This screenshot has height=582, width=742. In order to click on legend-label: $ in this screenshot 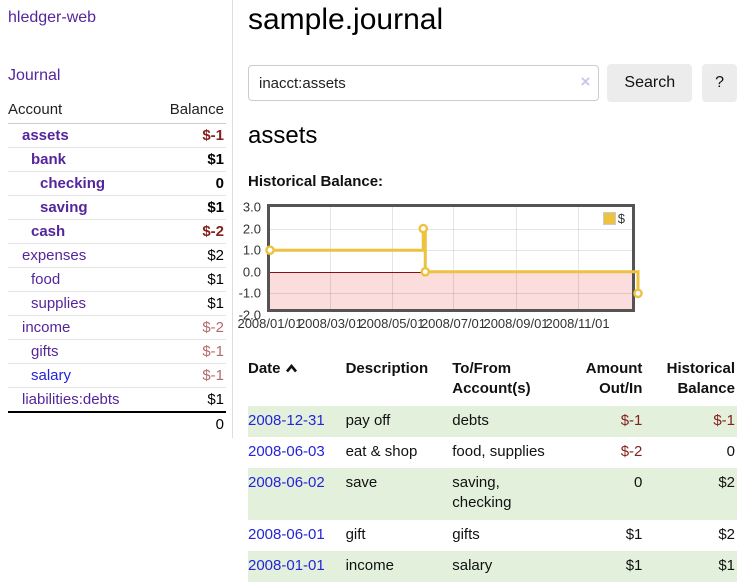, I will do `click(621, 218)`.